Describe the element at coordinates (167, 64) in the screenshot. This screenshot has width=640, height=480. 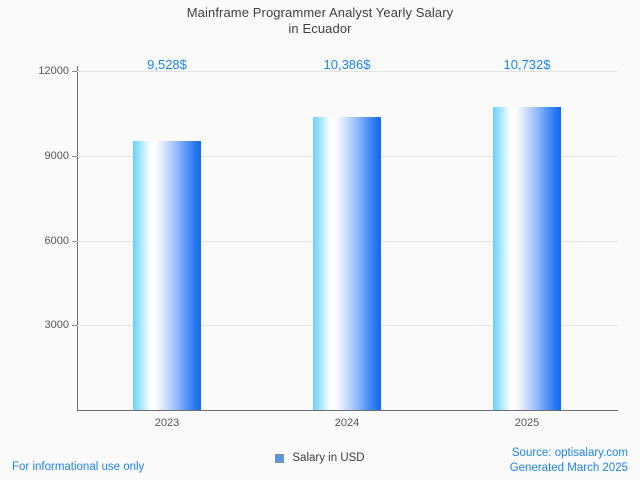
I see `bar-value-label: 9,528$` at that location.